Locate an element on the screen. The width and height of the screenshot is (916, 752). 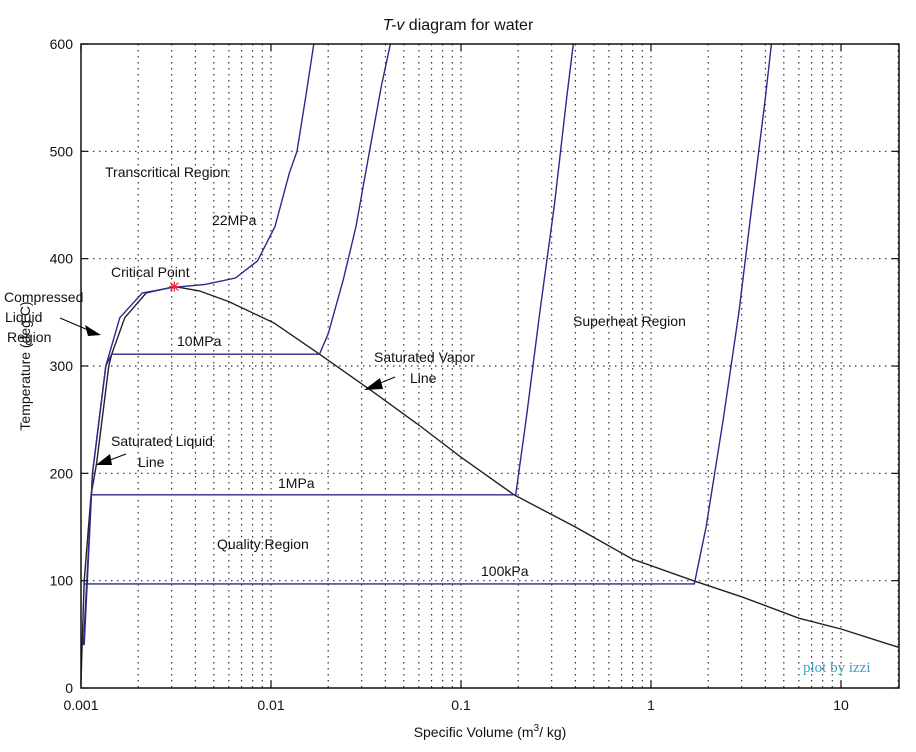
saturated-liquid-arrow-line is located at coordinates (118, 457).